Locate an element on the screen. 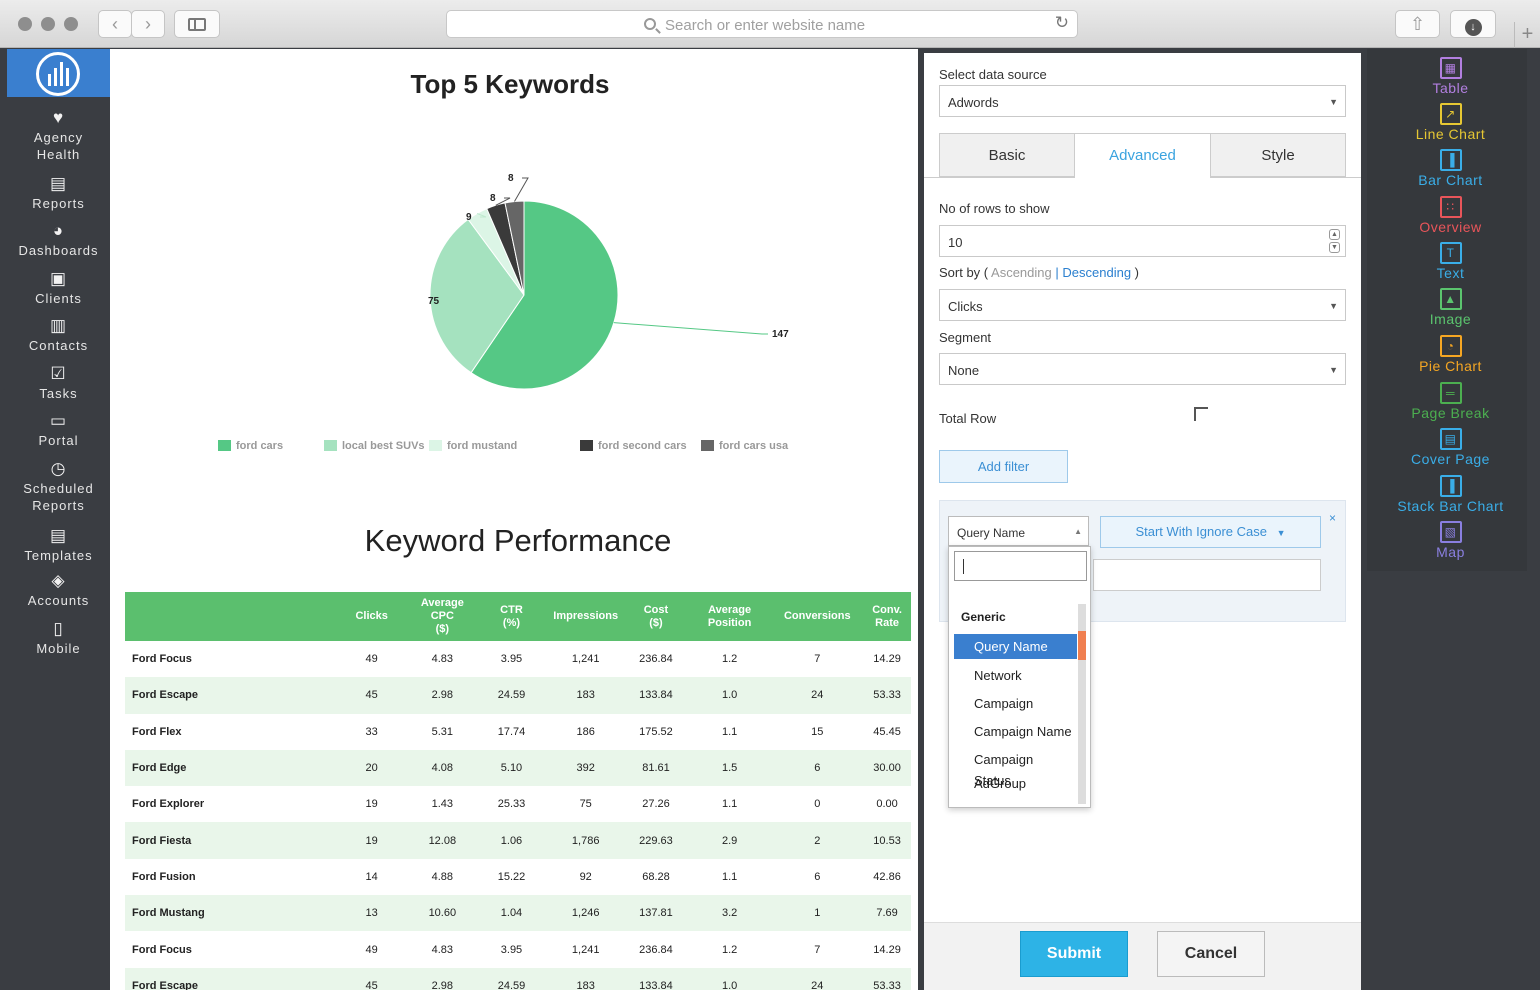 The image size is (1540, 990). tab-basic: Basic is located at coordinates (1007, 155).